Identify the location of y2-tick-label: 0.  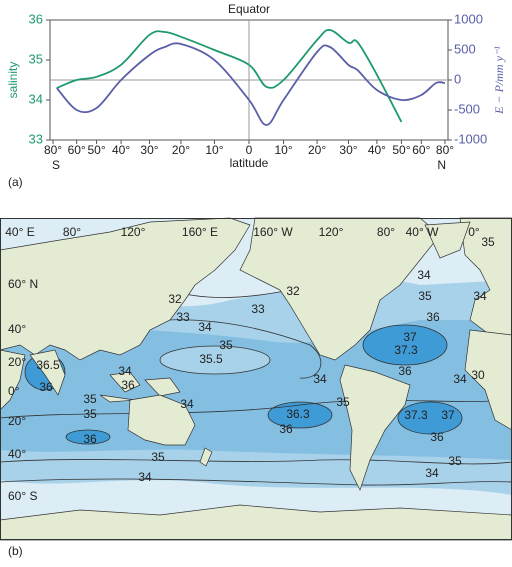
(457, 78).